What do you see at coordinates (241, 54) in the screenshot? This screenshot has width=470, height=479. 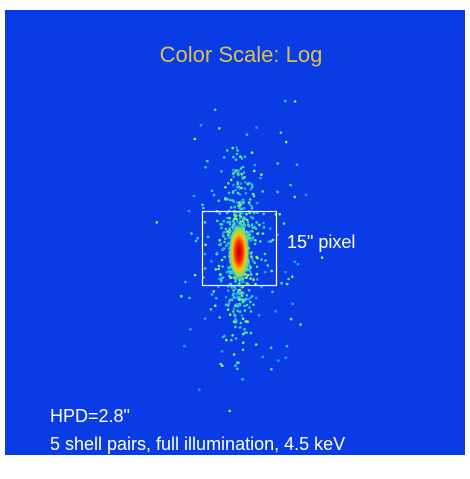 I see `image-title: Color Scale: Log` at bounding box center [241, 54].